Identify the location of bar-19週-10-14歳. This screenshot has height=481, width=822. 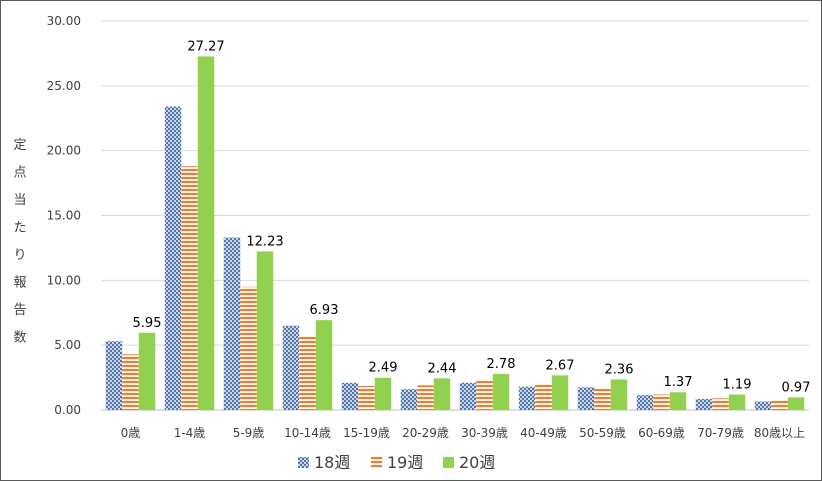
(307, 373).